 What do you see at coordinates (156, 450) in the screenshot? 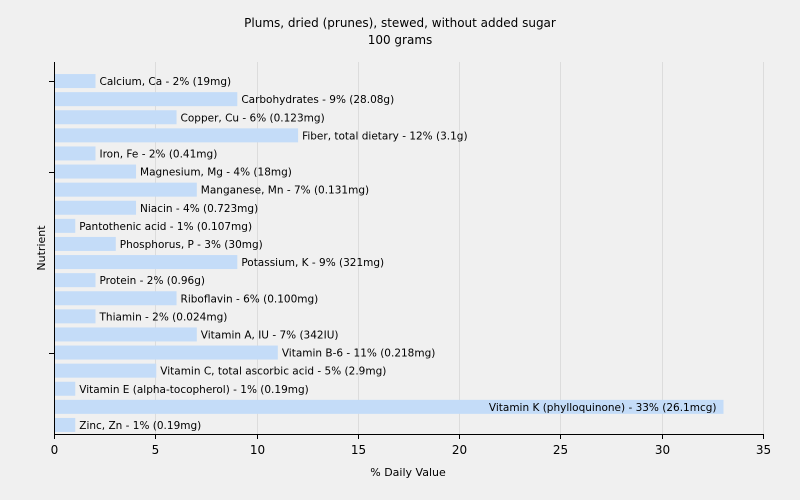
I see `x-tick-label: 5` at bounding box center [156, 450].